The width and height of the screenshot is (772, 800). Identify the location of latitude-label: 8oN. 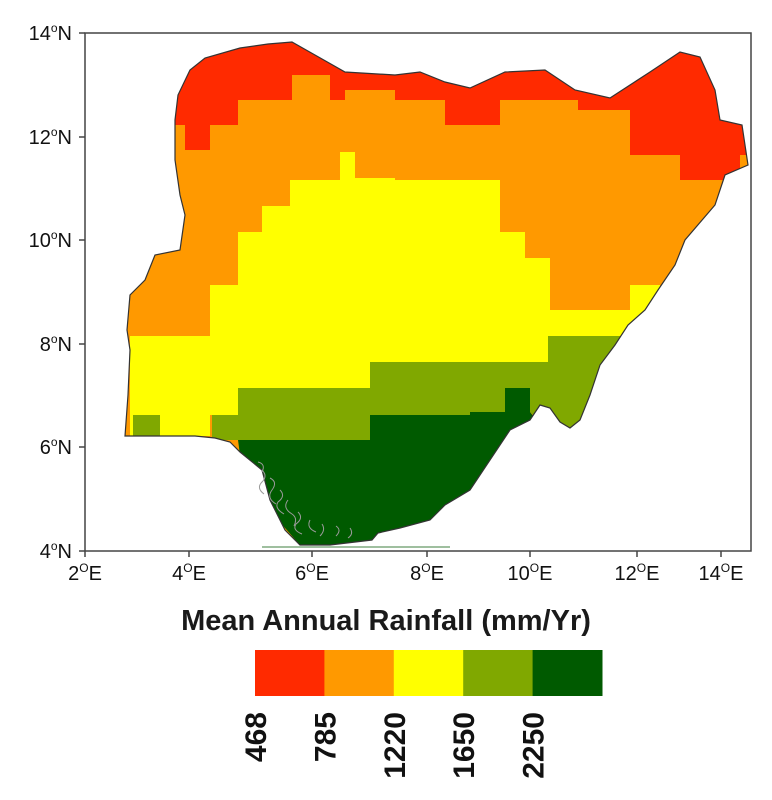
(56, 344).